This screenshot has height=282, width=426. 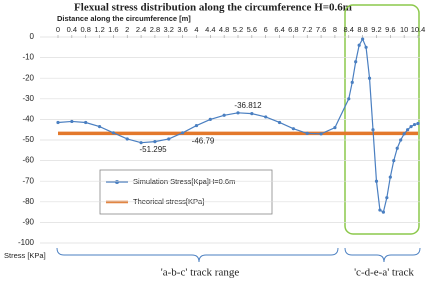 I want to click on y-tick-label: -60, so click(x=28, y=160).